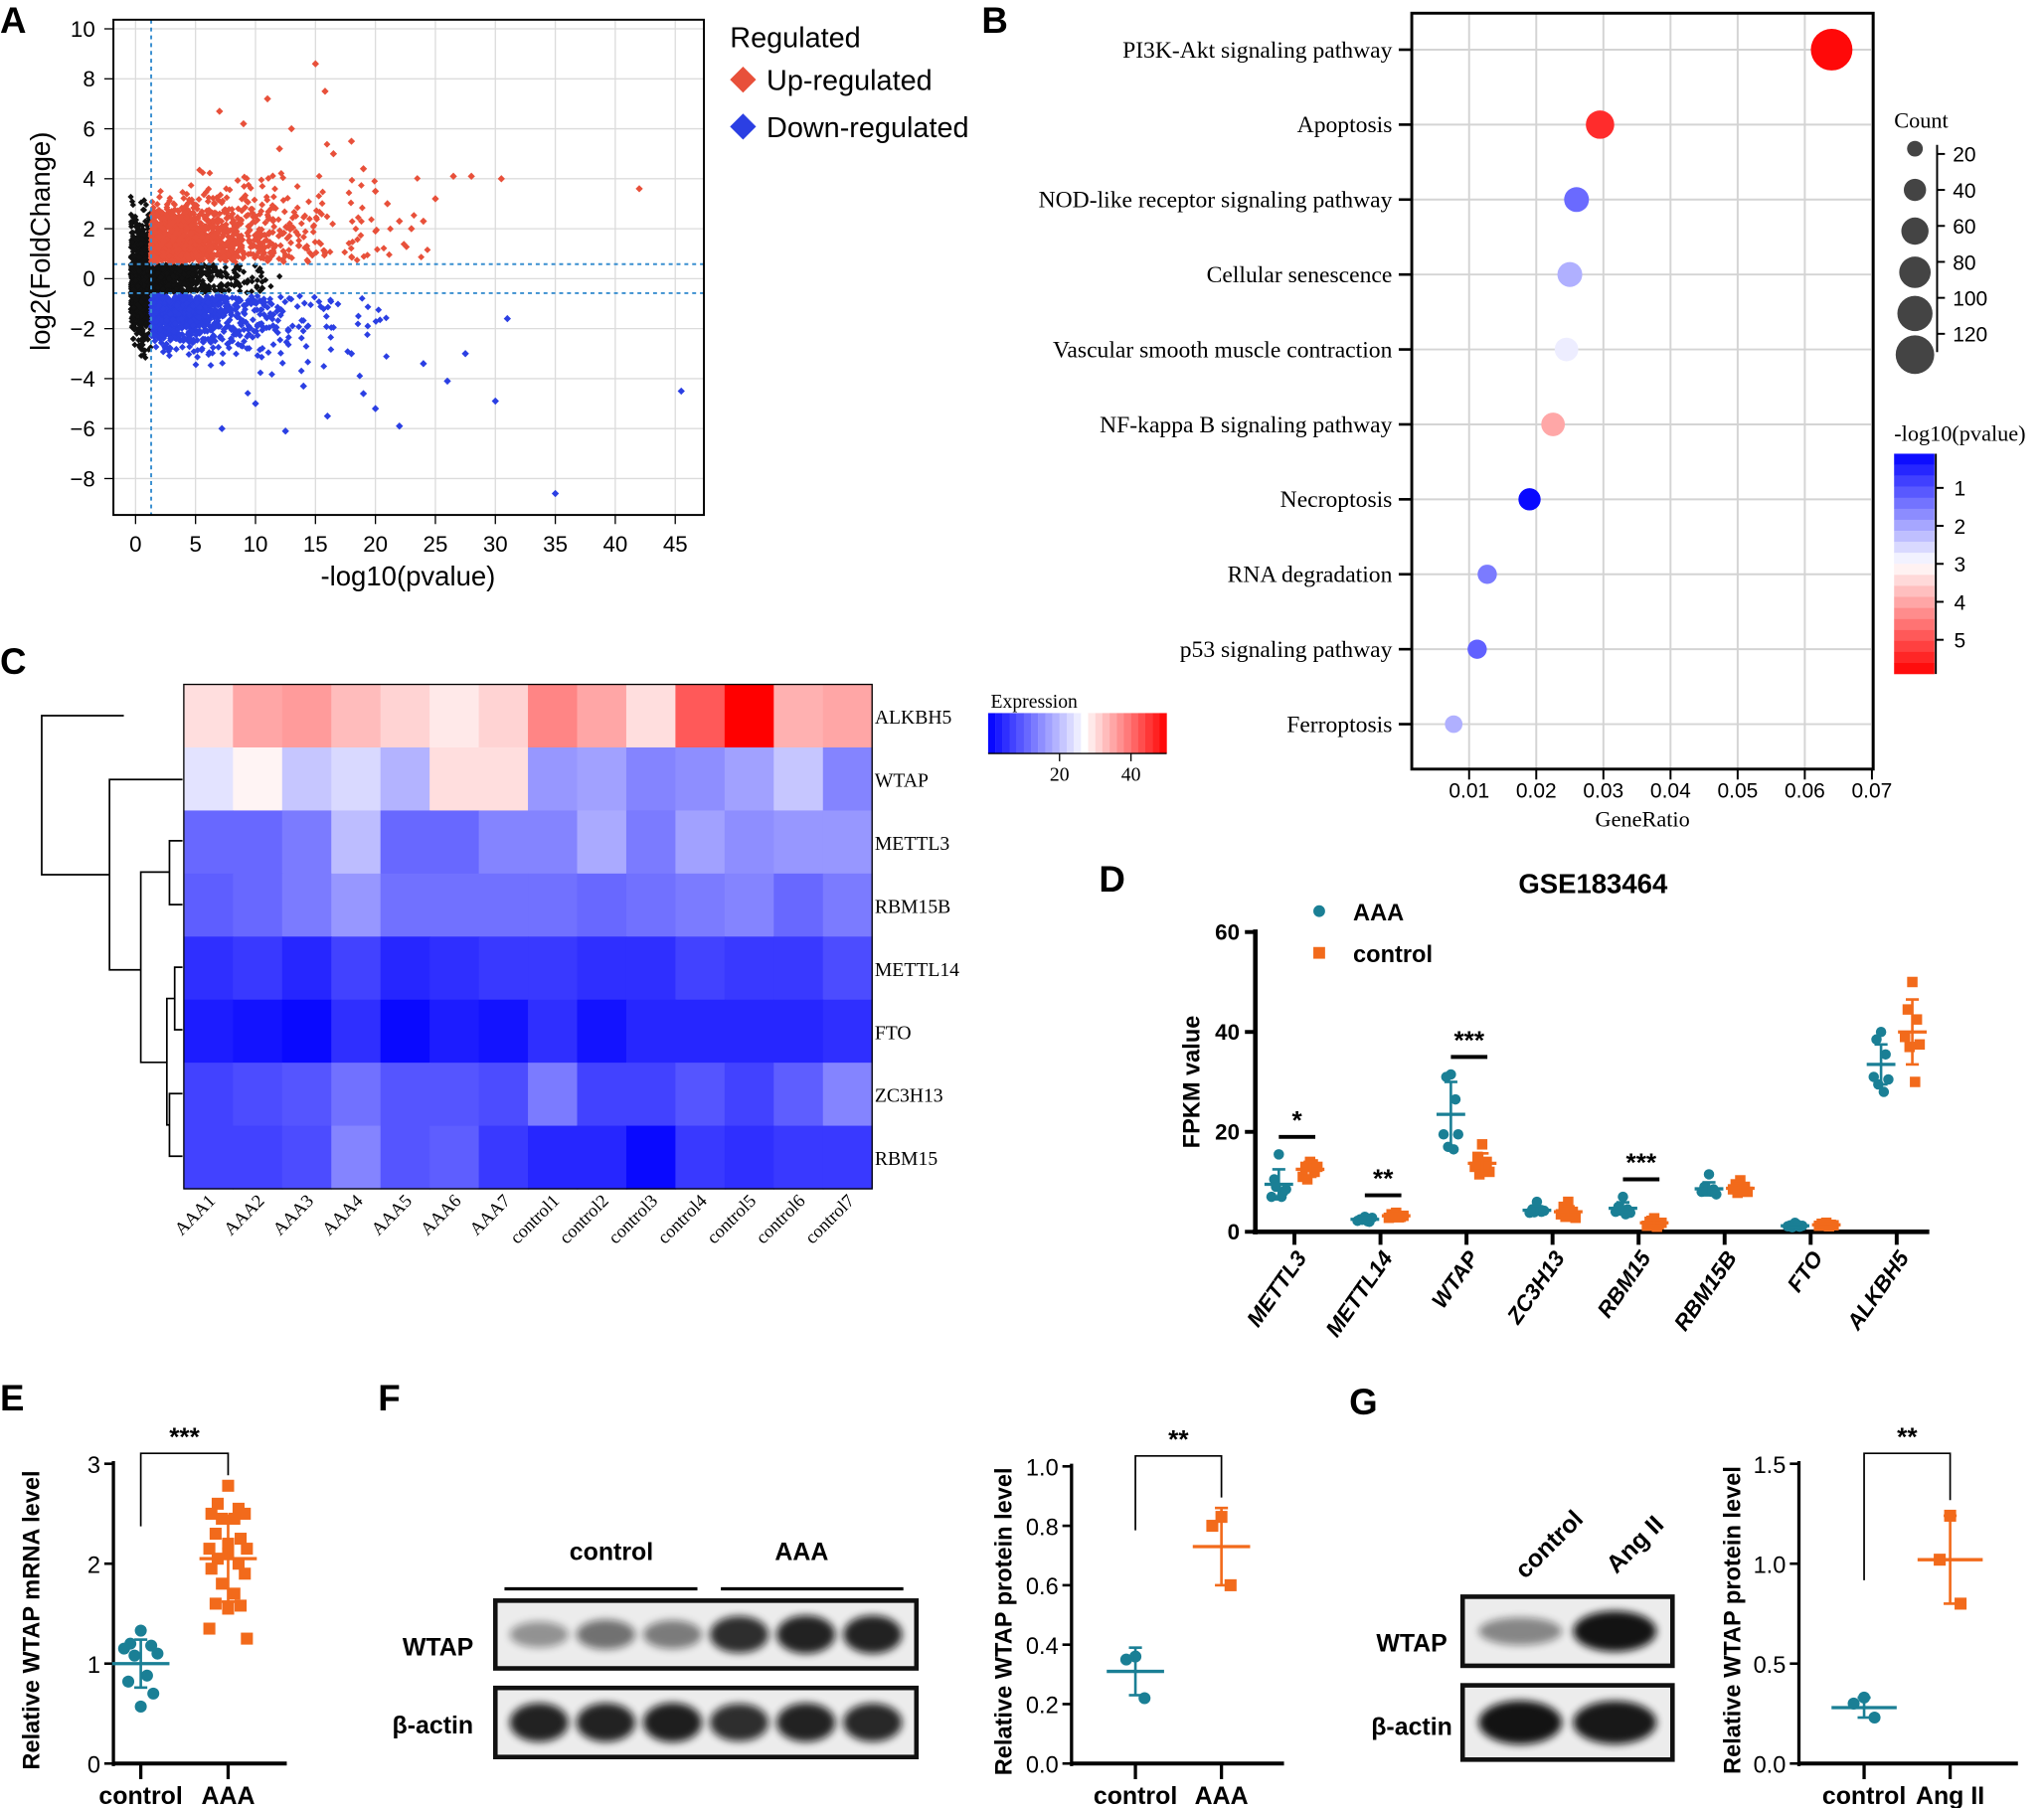 This screenshot has width=2044, height=1808. Describe the element at coordinates (1178, 1439) in the screenshot. I see `significance-stars: **` at that location.